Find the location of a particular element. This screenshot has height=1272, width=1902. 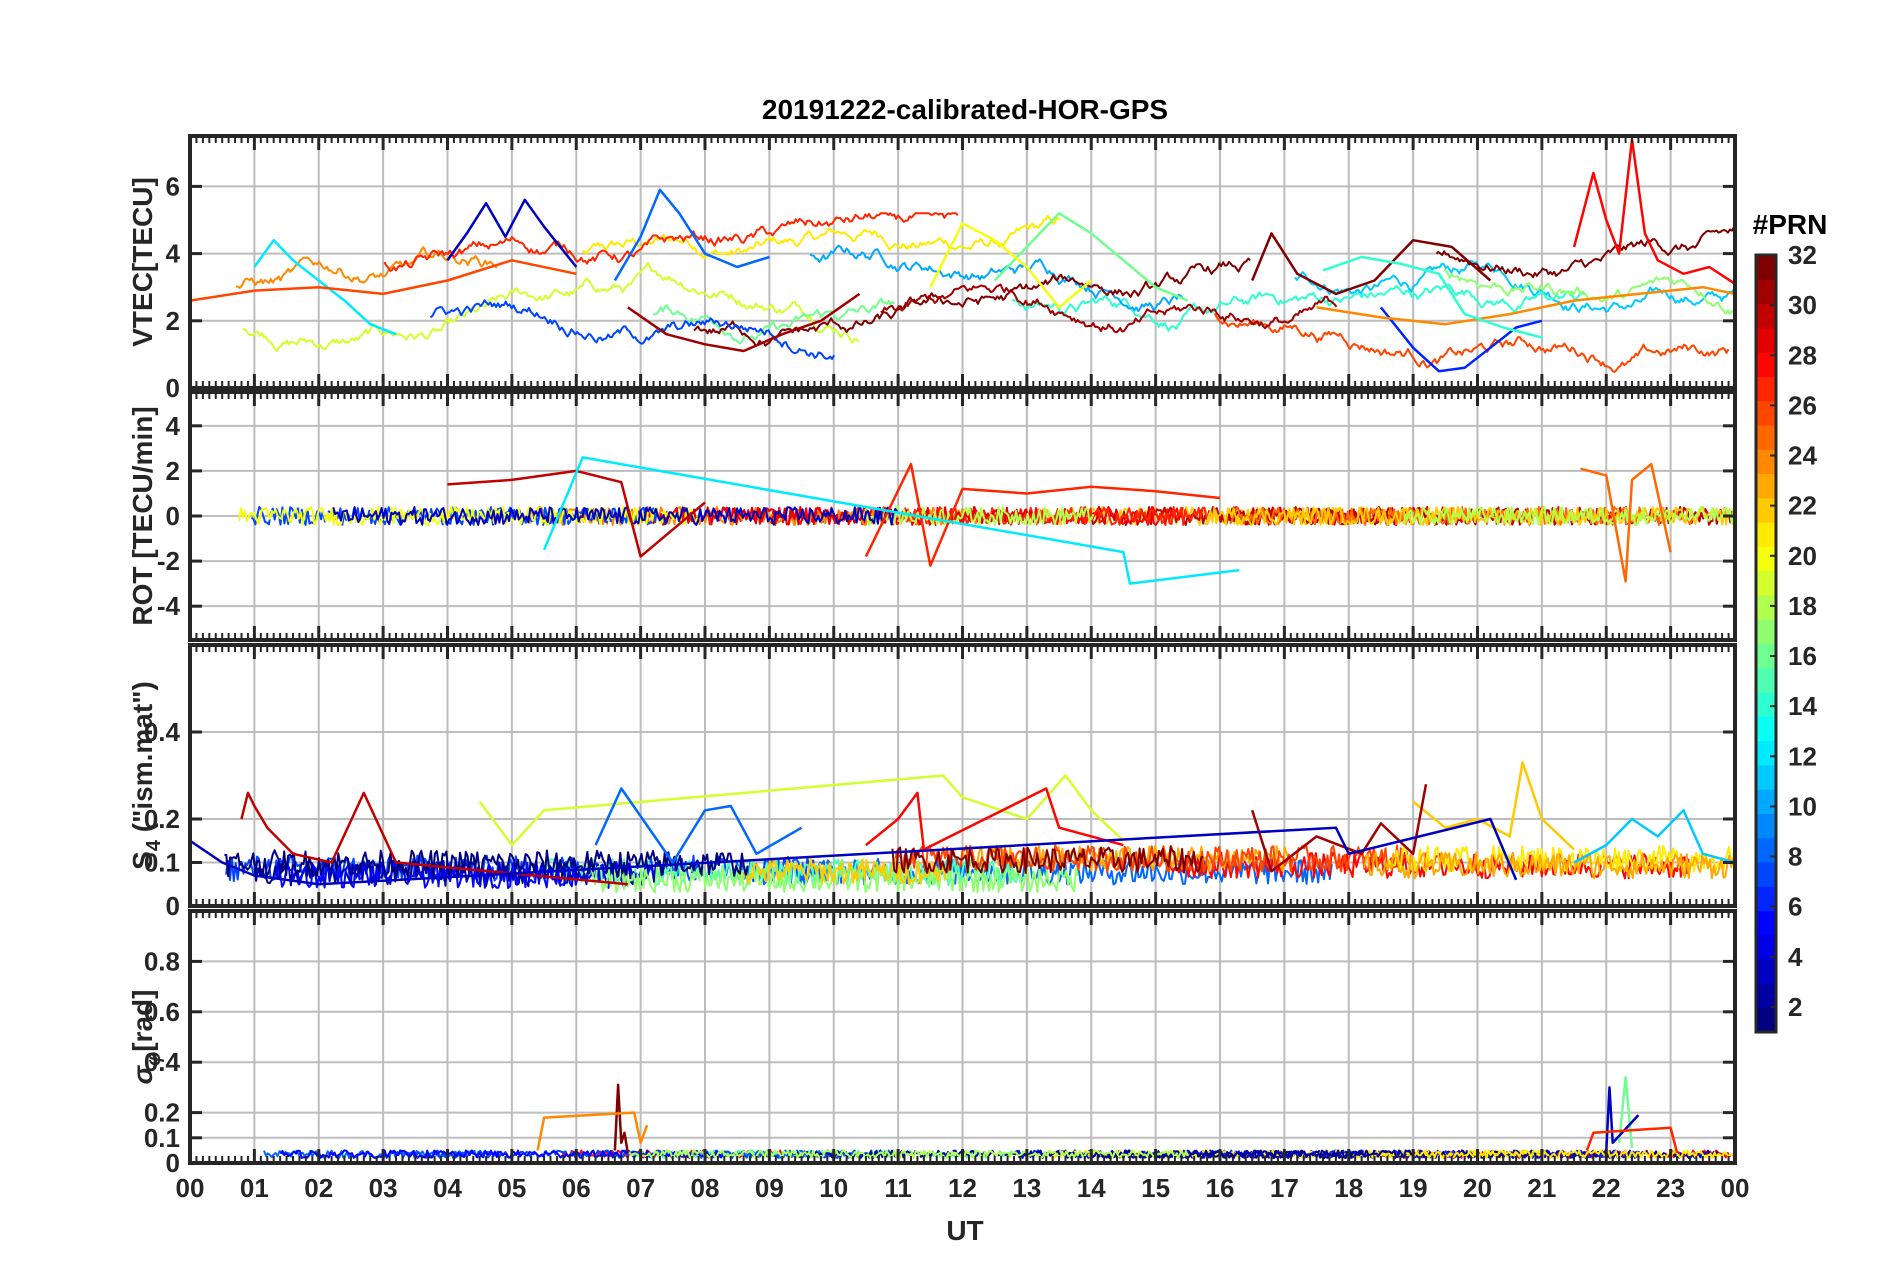

y-tick-label: 0.6 is located at coordinates (162, 1012).